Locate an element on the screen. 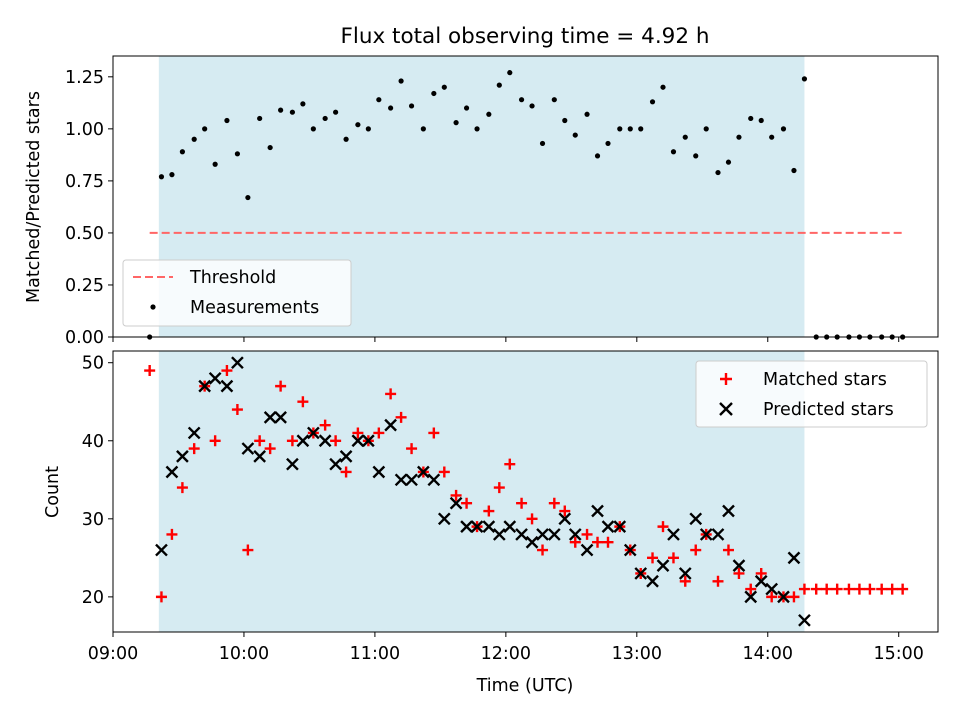 This screenshot has width=960, height=720. bottom-y-tick-label: 50 is located at coordinates (93, 364).